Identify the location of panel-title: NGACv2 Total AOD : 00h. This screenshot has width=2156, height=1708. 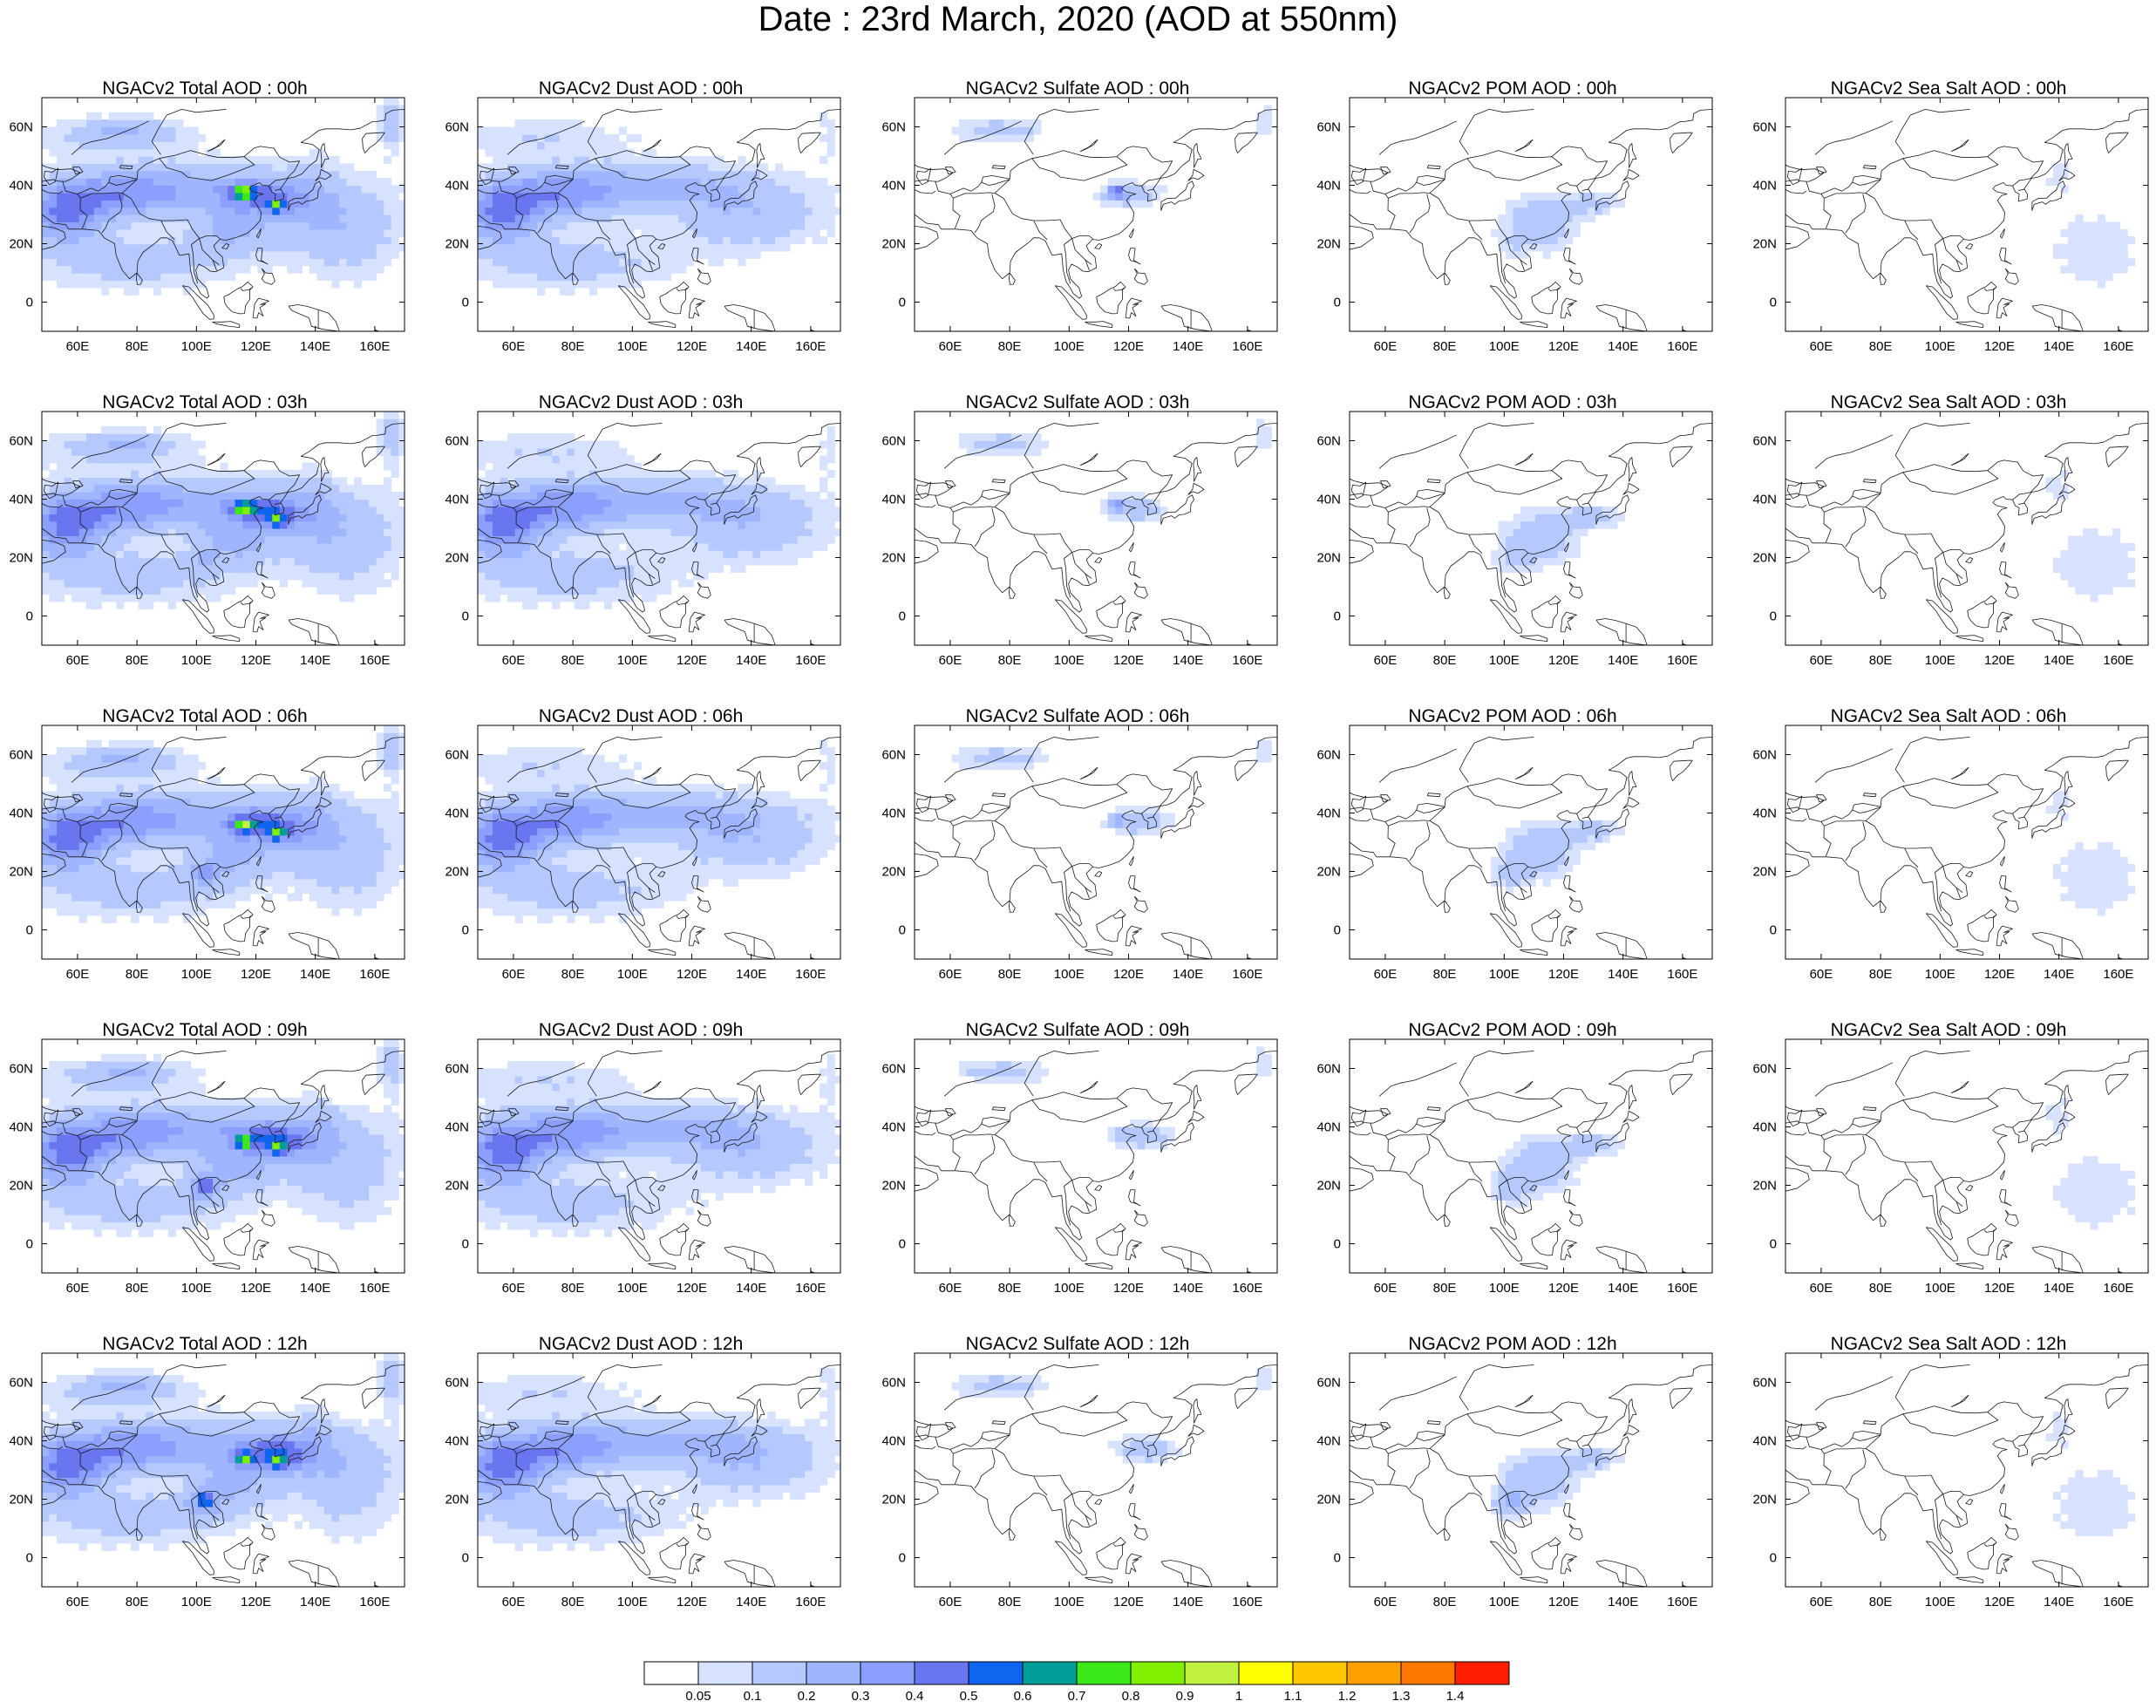
(205, 89).